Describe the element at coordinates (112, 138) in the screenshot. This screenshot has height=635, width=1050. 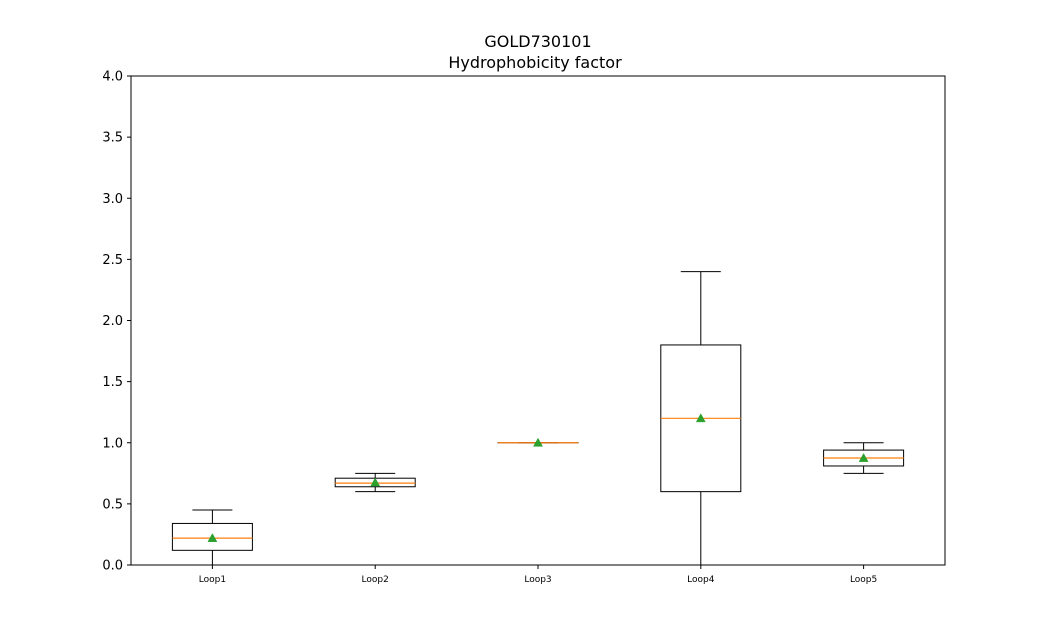
I see `y-tick-label: 3.5` at that location.